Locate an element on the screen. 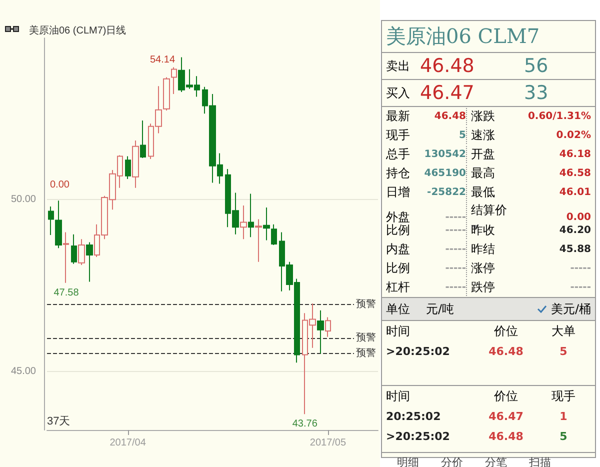 This screenshot has width=600, height=467. text: 昨结 is located at coordinates (489, 249).